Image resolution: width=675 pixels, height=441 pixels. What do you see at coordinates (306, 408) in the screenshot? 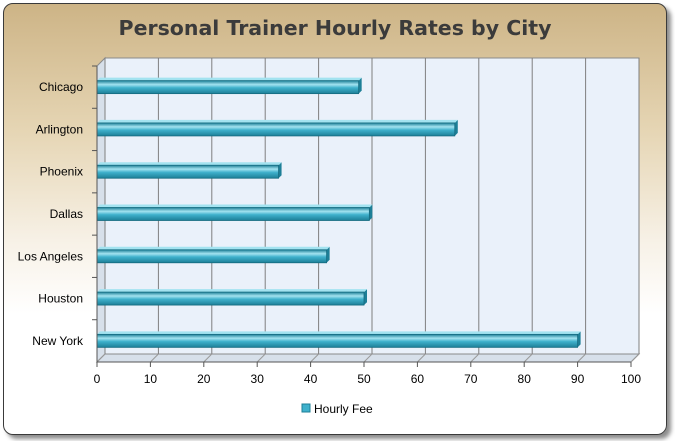
I see `legend-swatch` at bounding box center [306, 408].